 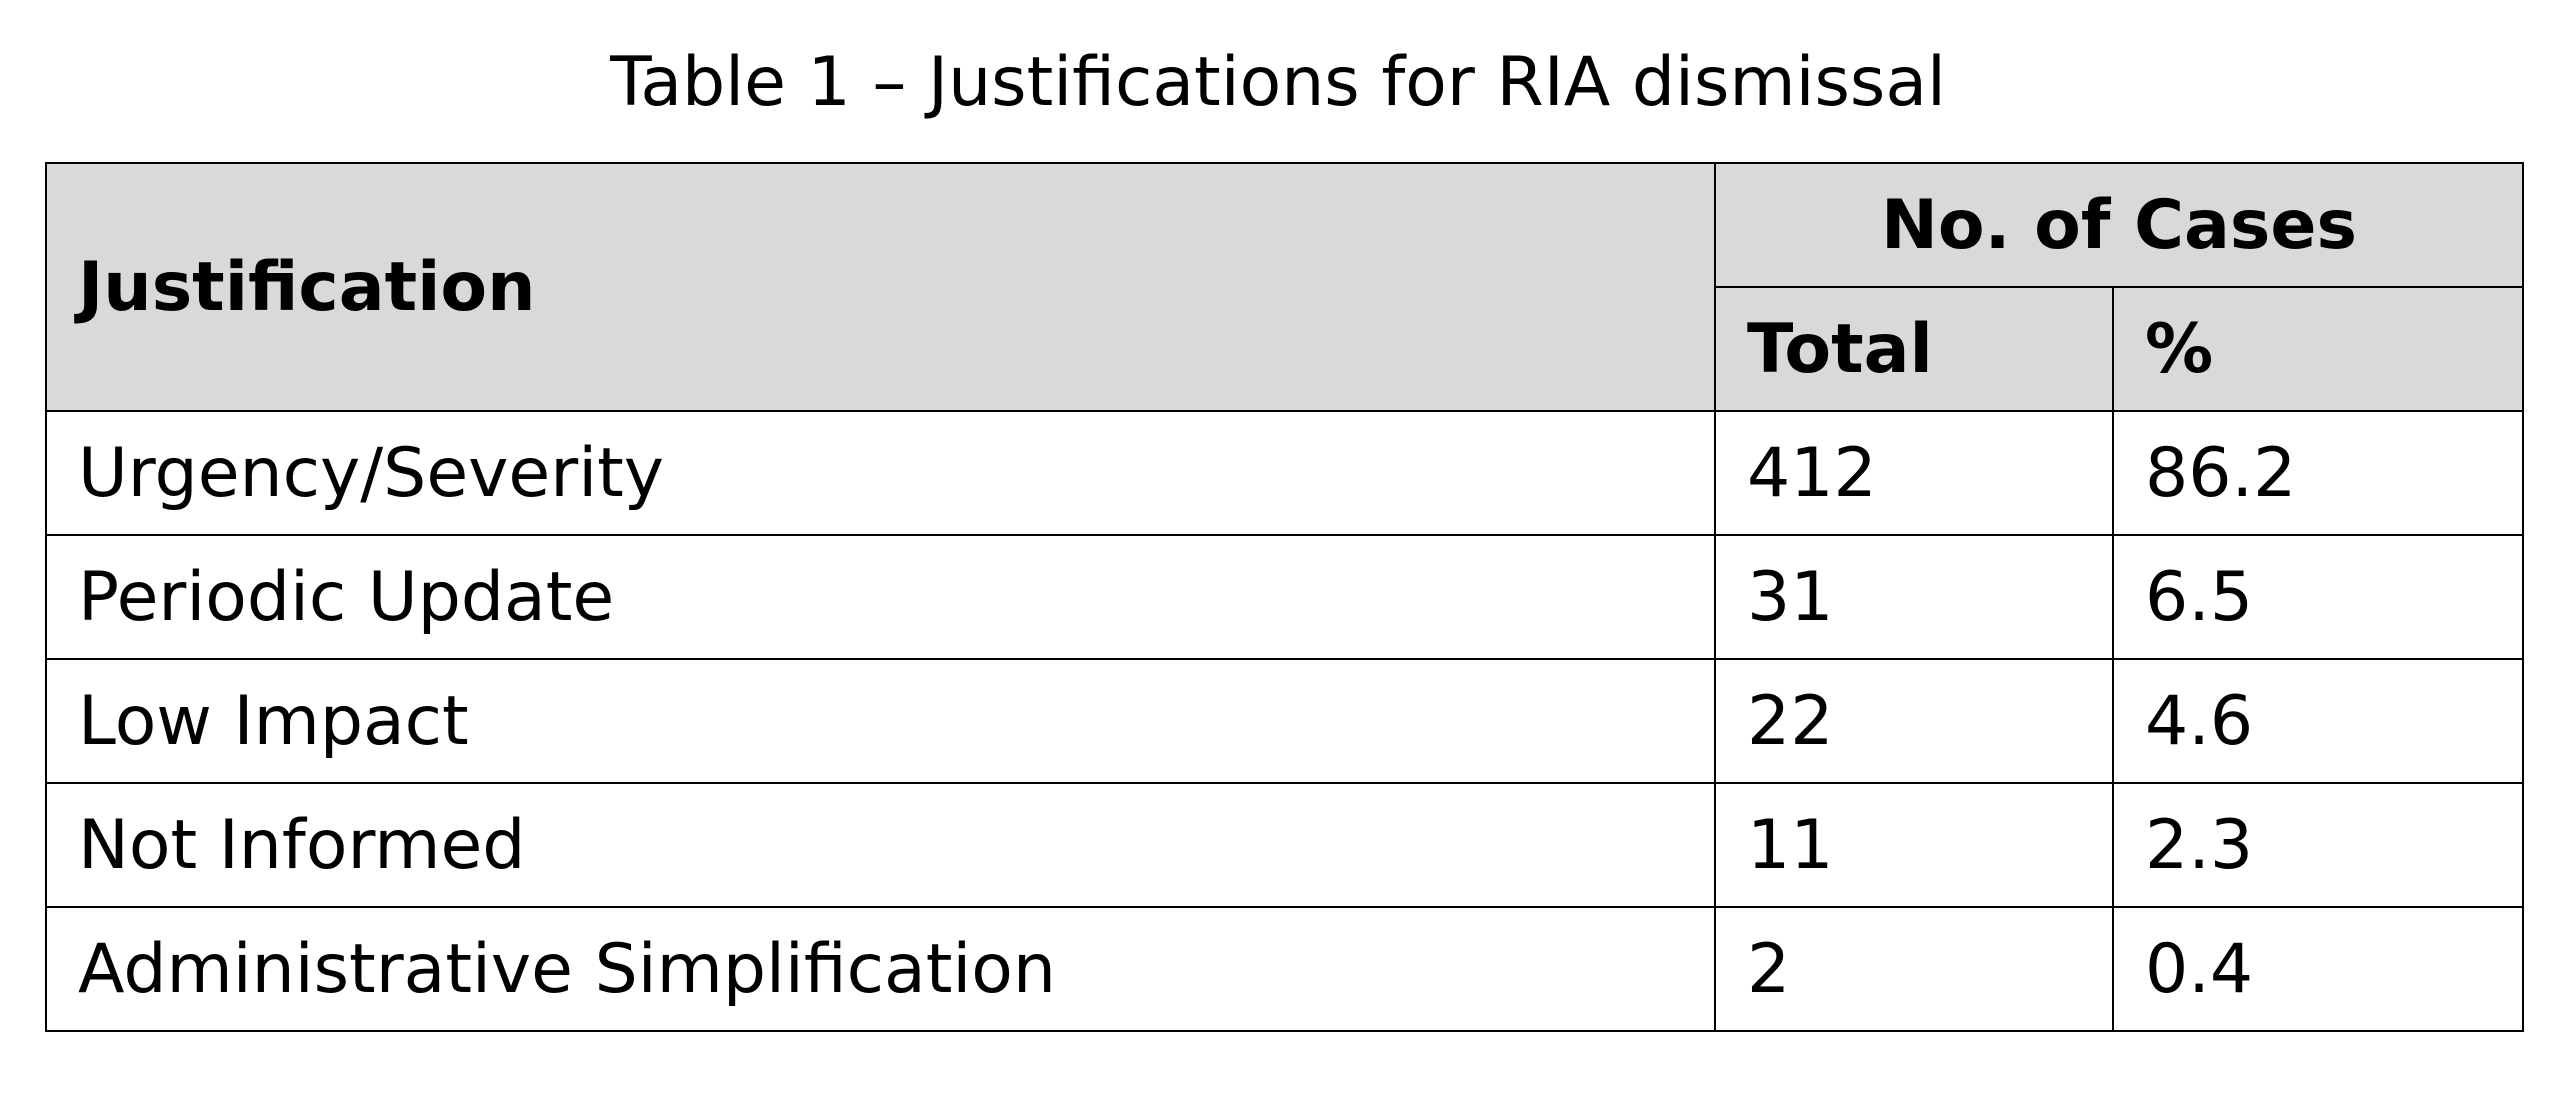 What do you see at coordinates (2318, 349) in the screenshot?
I see `header-percent: %` at bounding box center [2318, 349].